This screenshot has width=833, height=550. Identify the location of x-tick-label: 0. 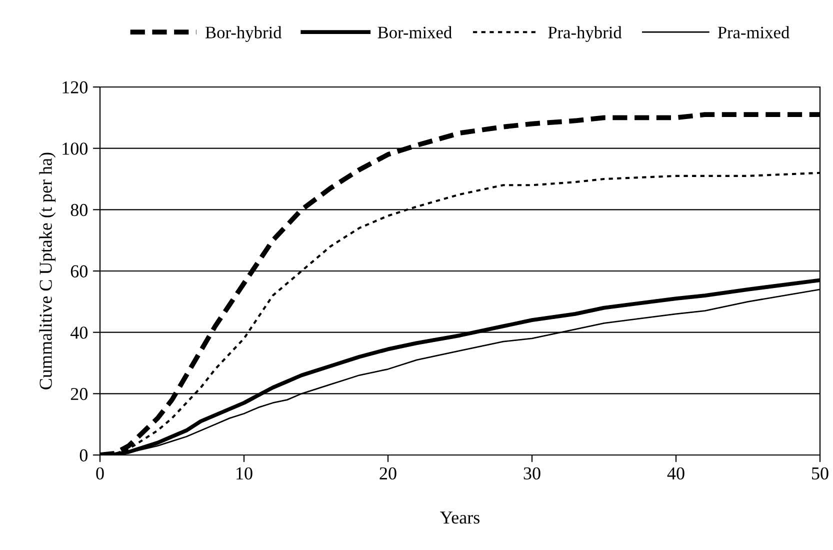
(100, 473).